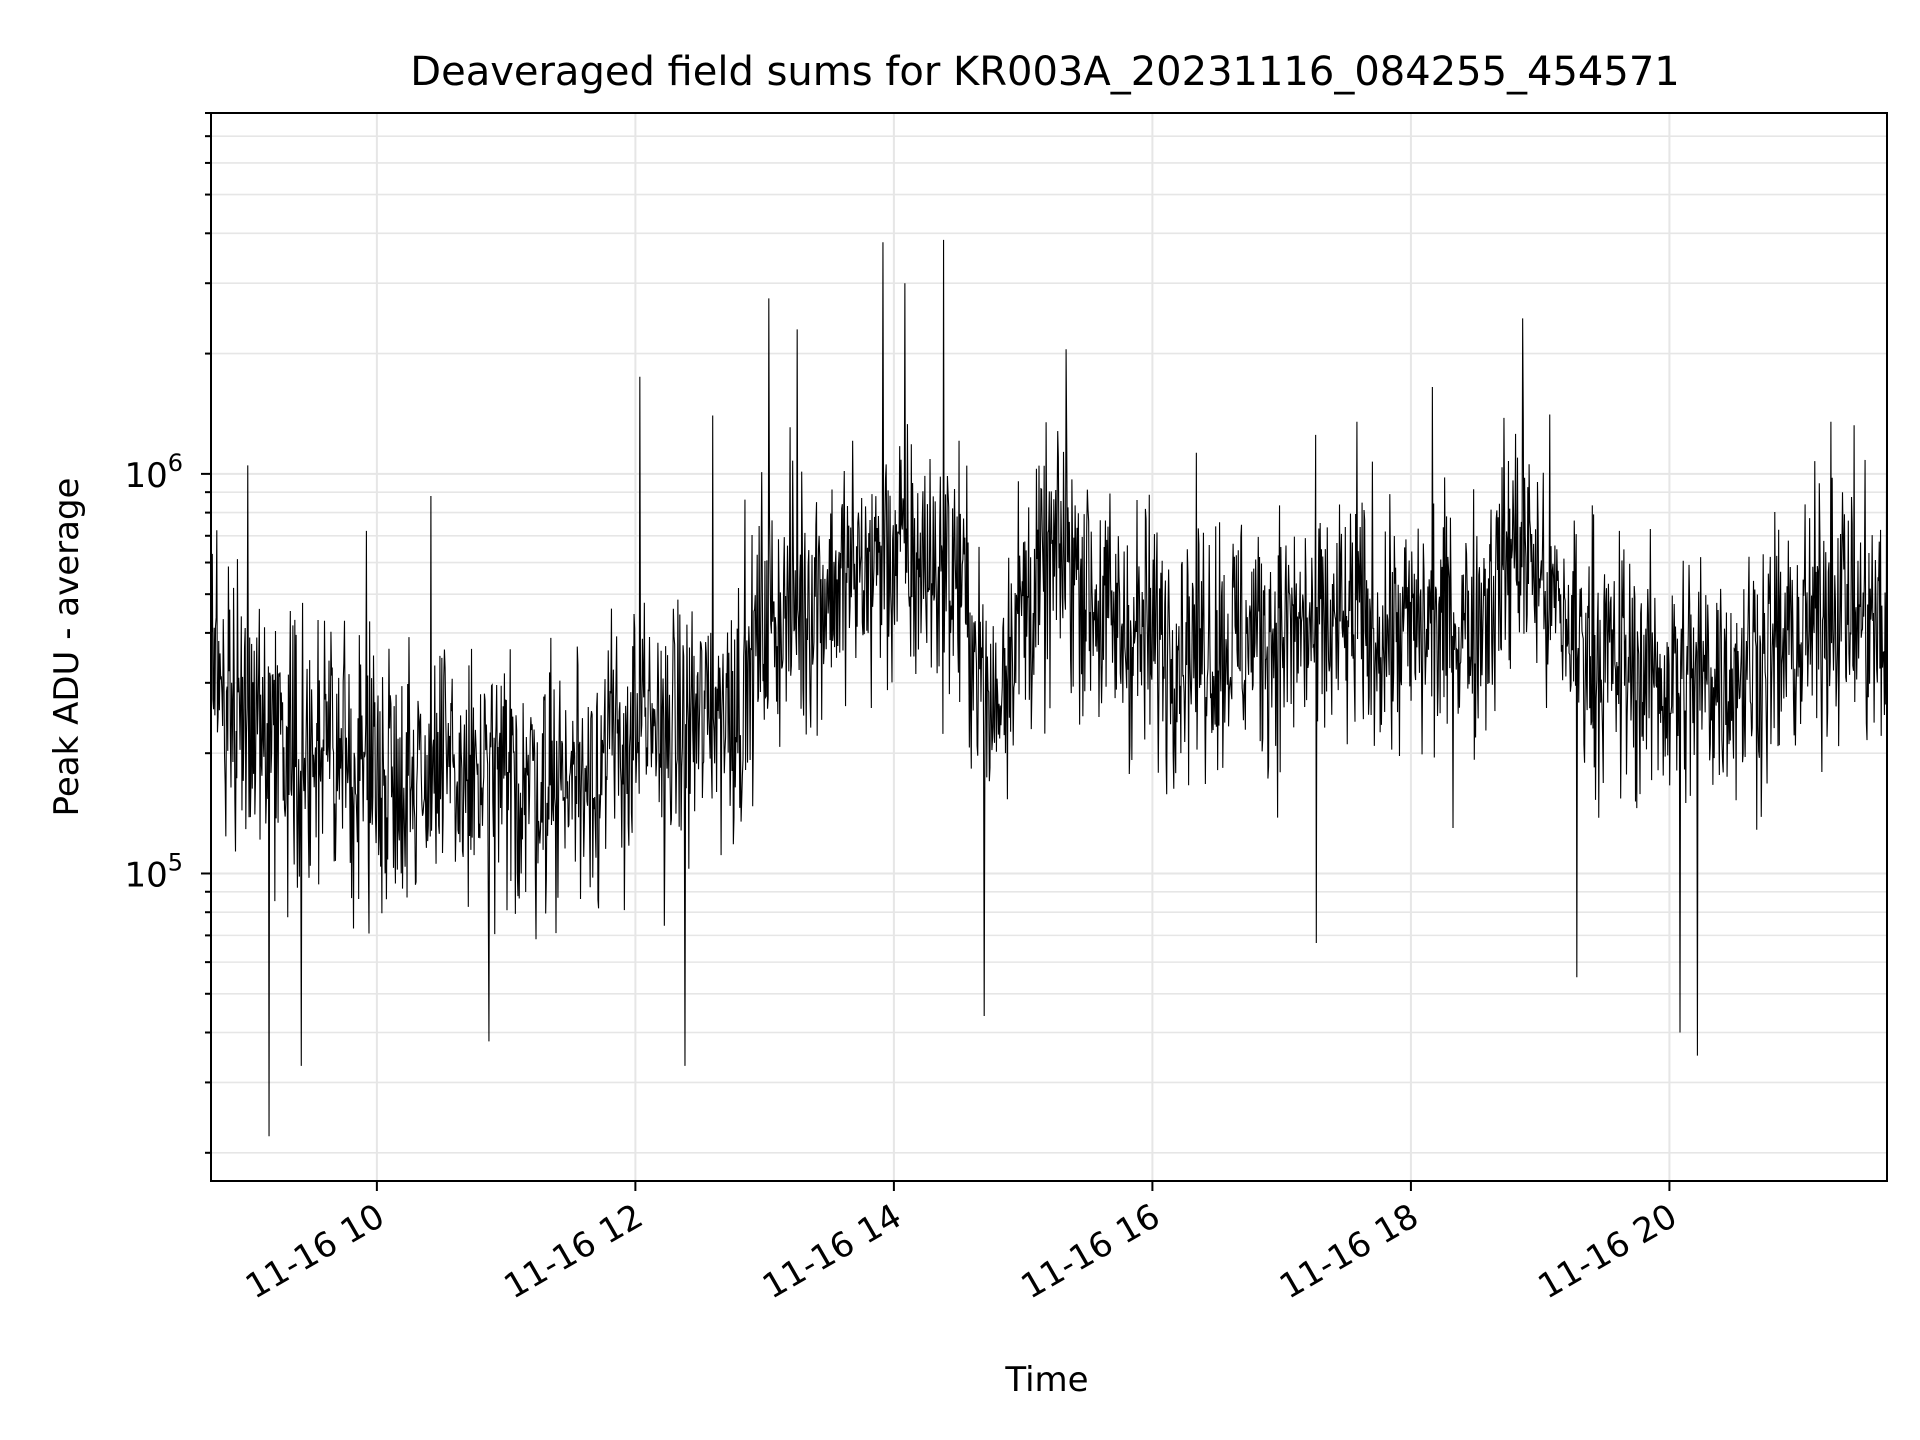 This screenshot has height=1440, width=1920. Describe the element at coordinates (67, 647) in the screenshot. I see `y-axis-label: Peak ADU - average` at that location.